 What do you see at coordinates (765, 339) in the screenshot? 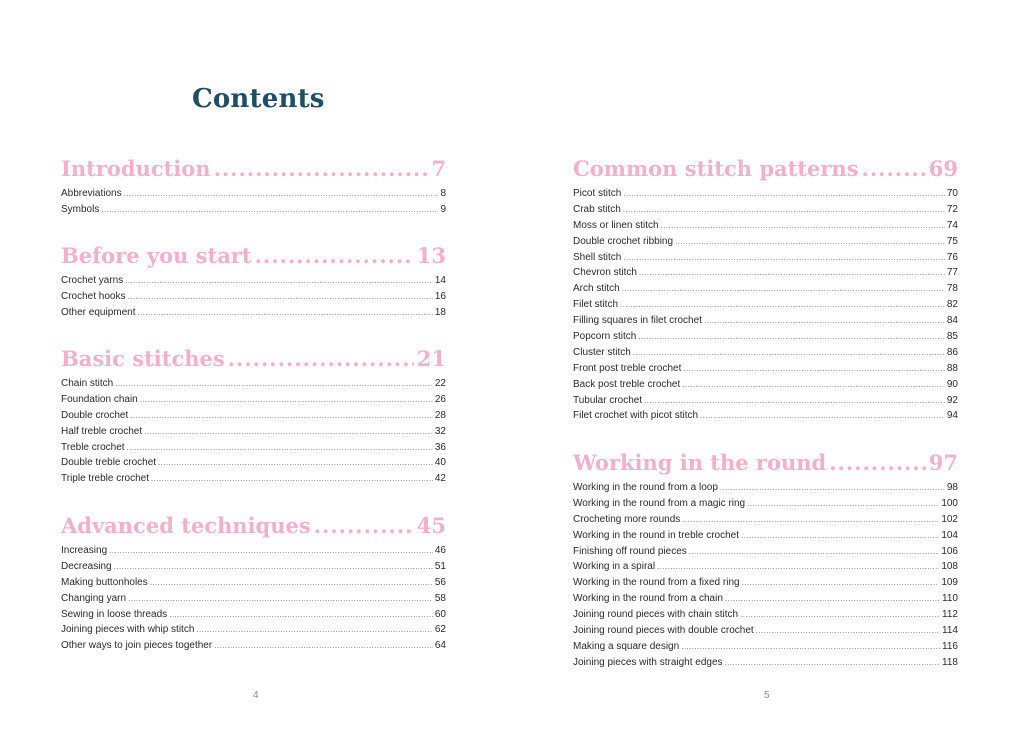
I see `toc-entry: Popcorn stitch 85` at bounding box center [765, 339].